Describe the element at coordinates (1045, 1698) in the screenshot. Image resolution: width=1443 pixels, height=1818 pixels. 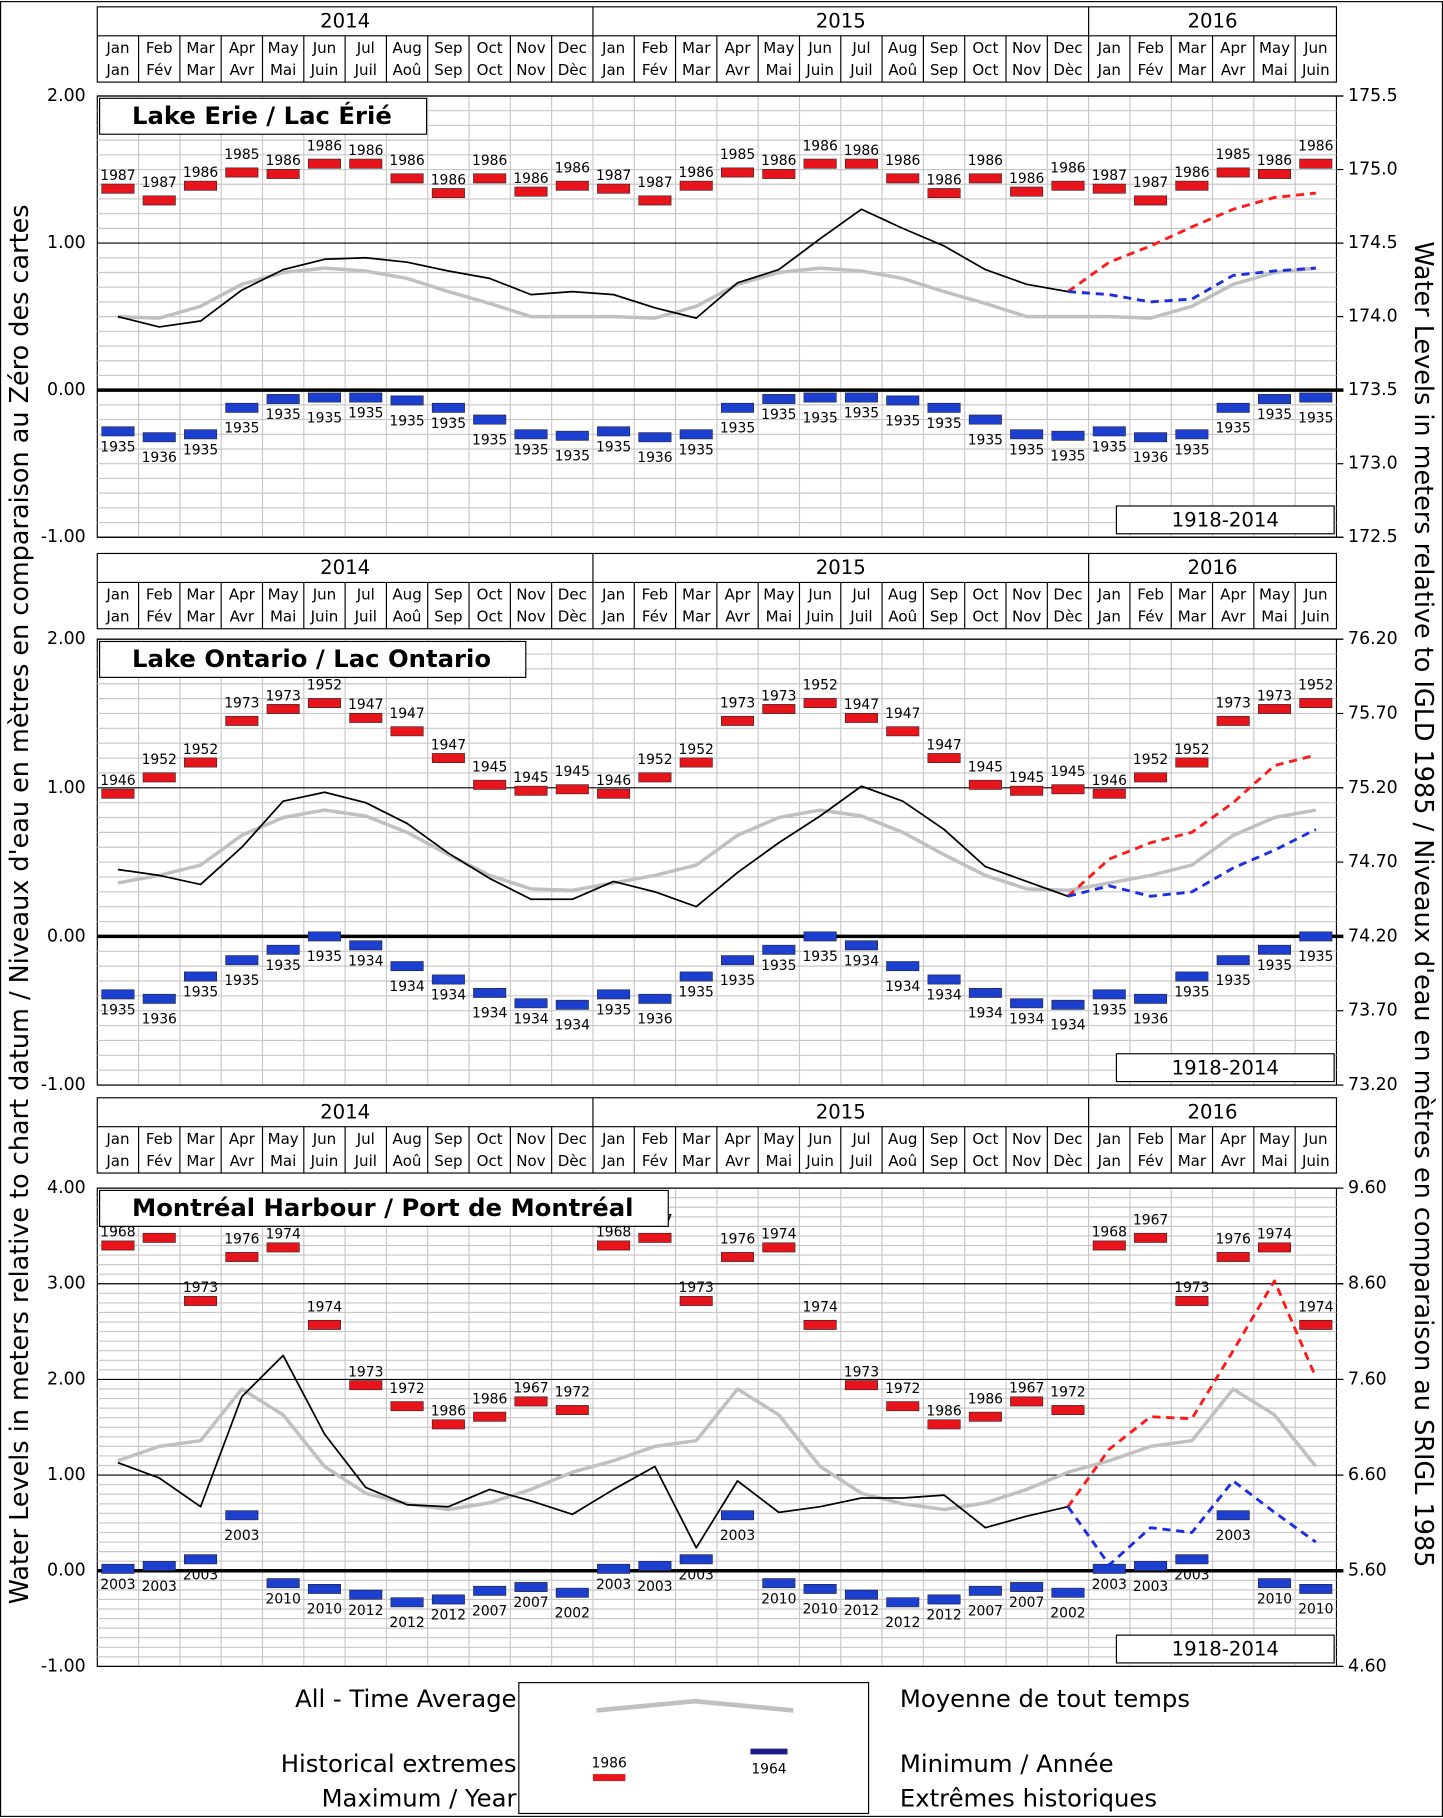
I see `legend-text: Moyenne de tout temps` at that location.